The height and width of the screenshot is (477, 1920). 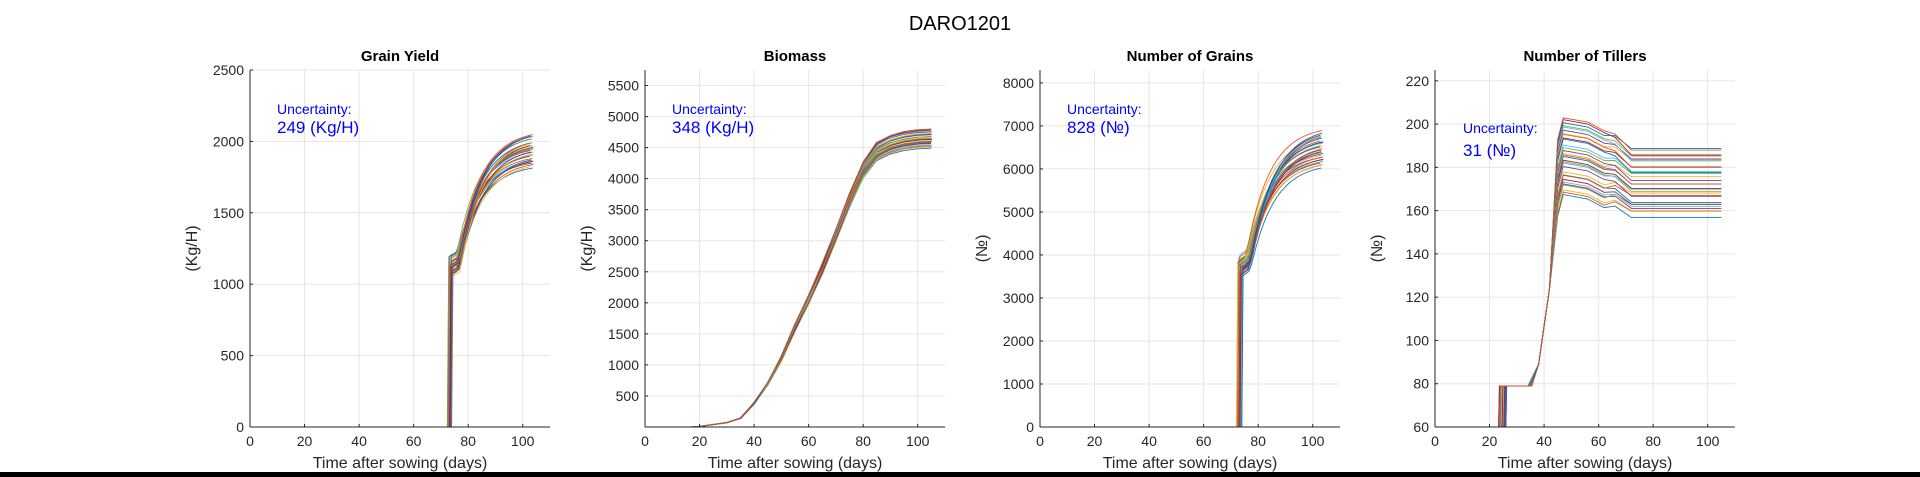 I want to click on y-axis-label: (№), so click(x=982, y=249).